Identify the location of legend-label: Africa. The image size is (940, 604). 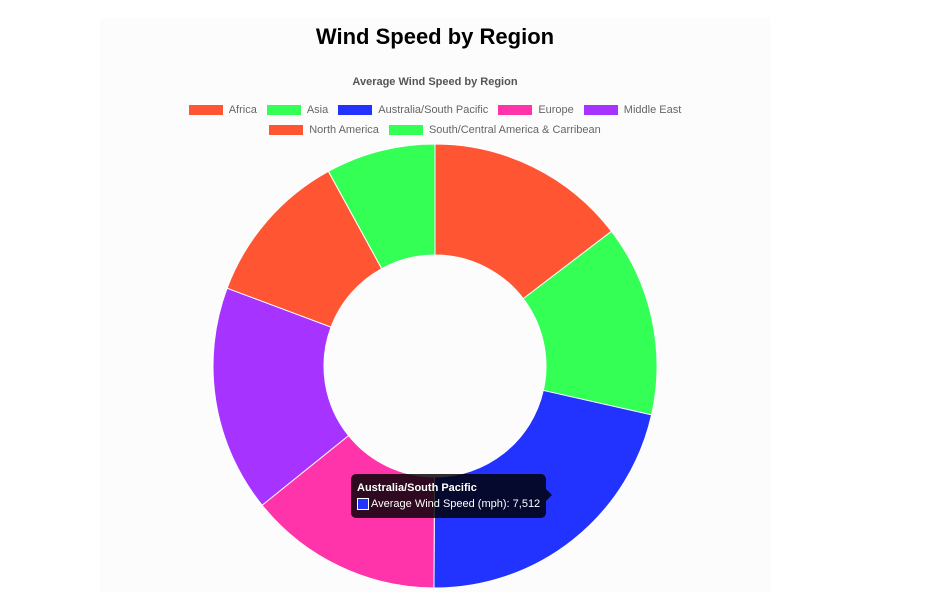
(242, 110).